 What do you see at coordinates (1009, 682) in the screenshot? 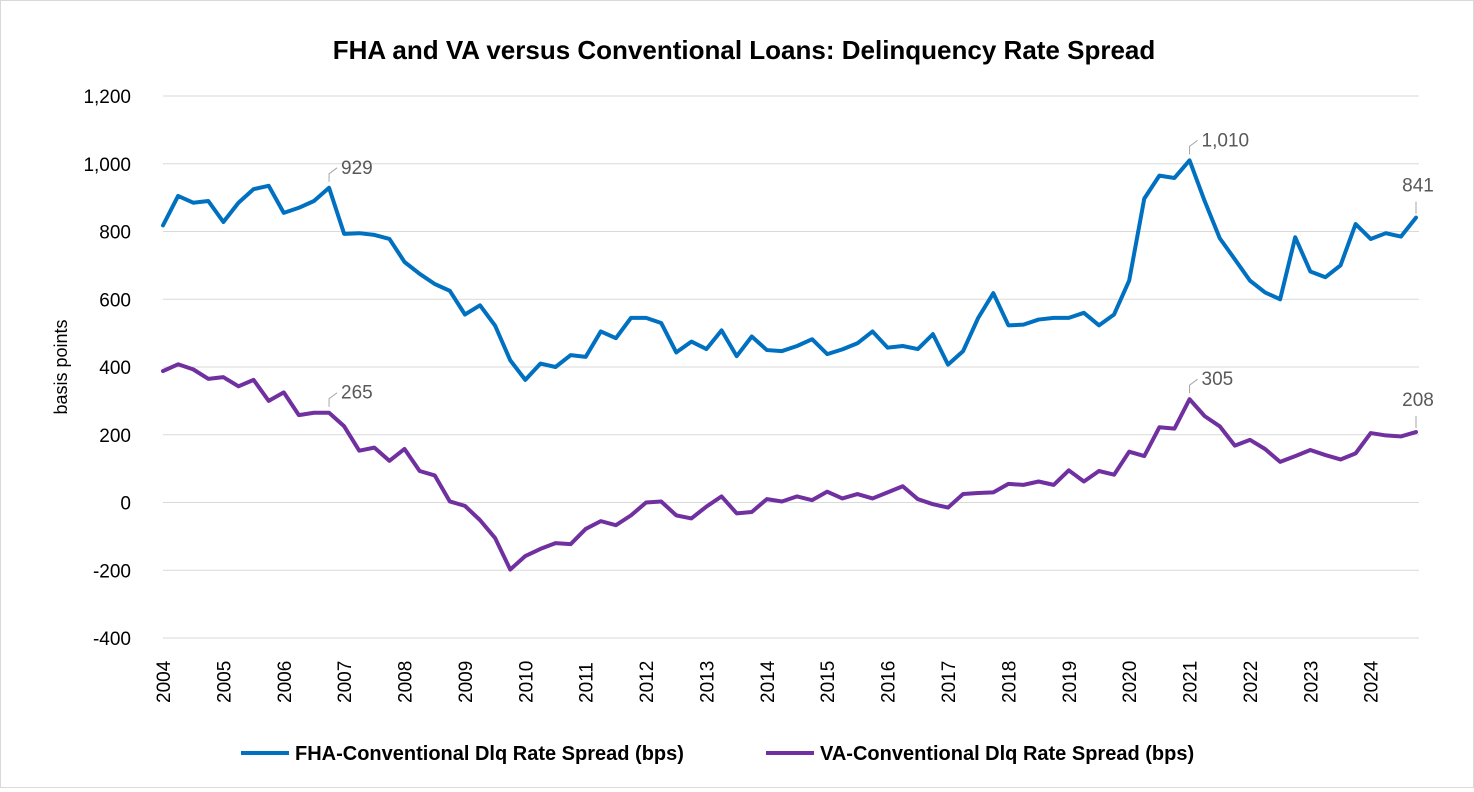
I see `x-tick-label: 2018` at bounding box center [1009, 682].